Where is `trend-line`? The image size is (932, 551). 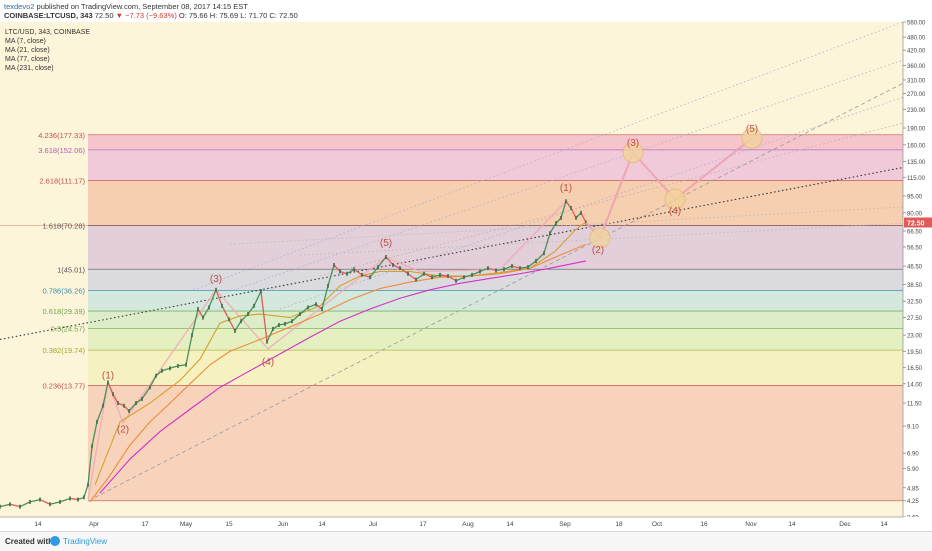 trend-line is located at coordinates (566, 225).